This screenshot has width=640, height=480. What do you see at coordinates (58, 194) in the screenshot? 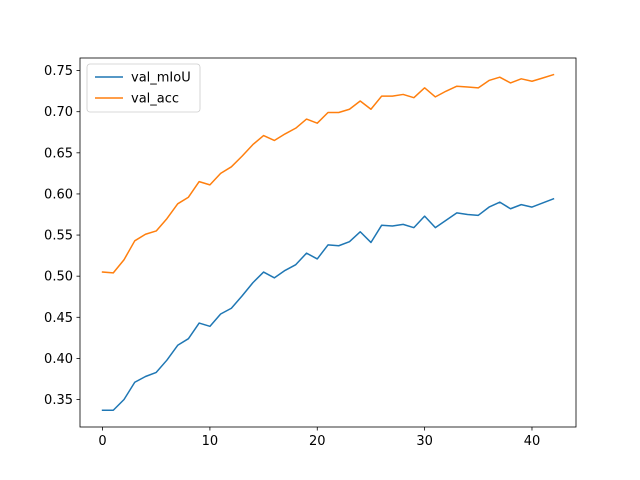
I see `y-tick-label: 0.60` at bounding box center [58, 194].